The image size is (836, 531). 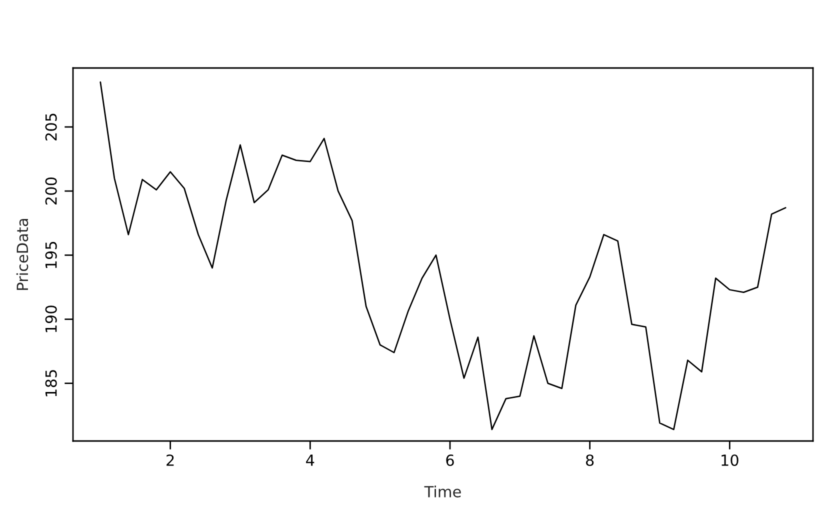 What do you see at coordinates (450, 460) in the screenshot?
I see `x-tick-label: 6` at bounding box center [450, 460].